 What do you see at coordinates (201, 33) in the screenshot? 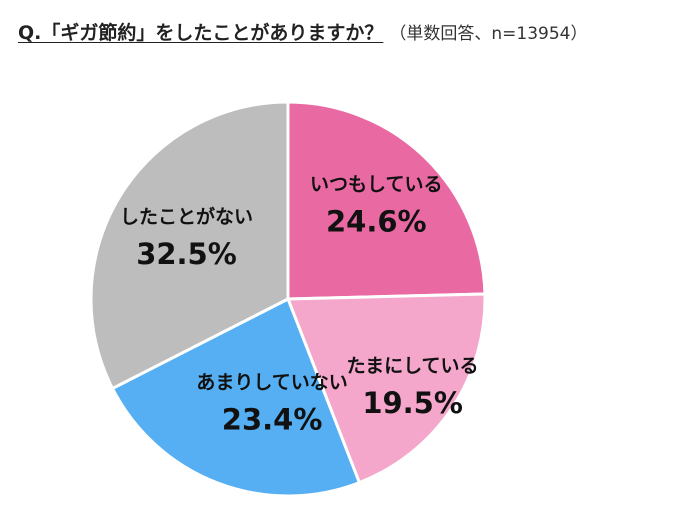
I see `question-text: Q.「ギガ節約」をしたことがありますか？` at bounding box center [201, 33].